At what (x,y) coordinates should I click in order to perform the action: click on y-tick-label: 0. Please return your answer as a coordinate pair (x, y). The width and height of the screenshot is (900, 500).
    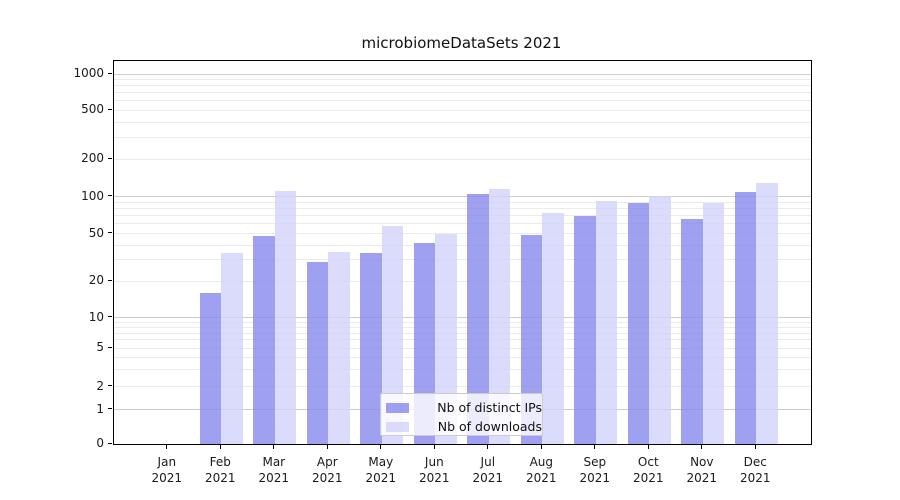
    Looking at the image, I should click on (100, 443).